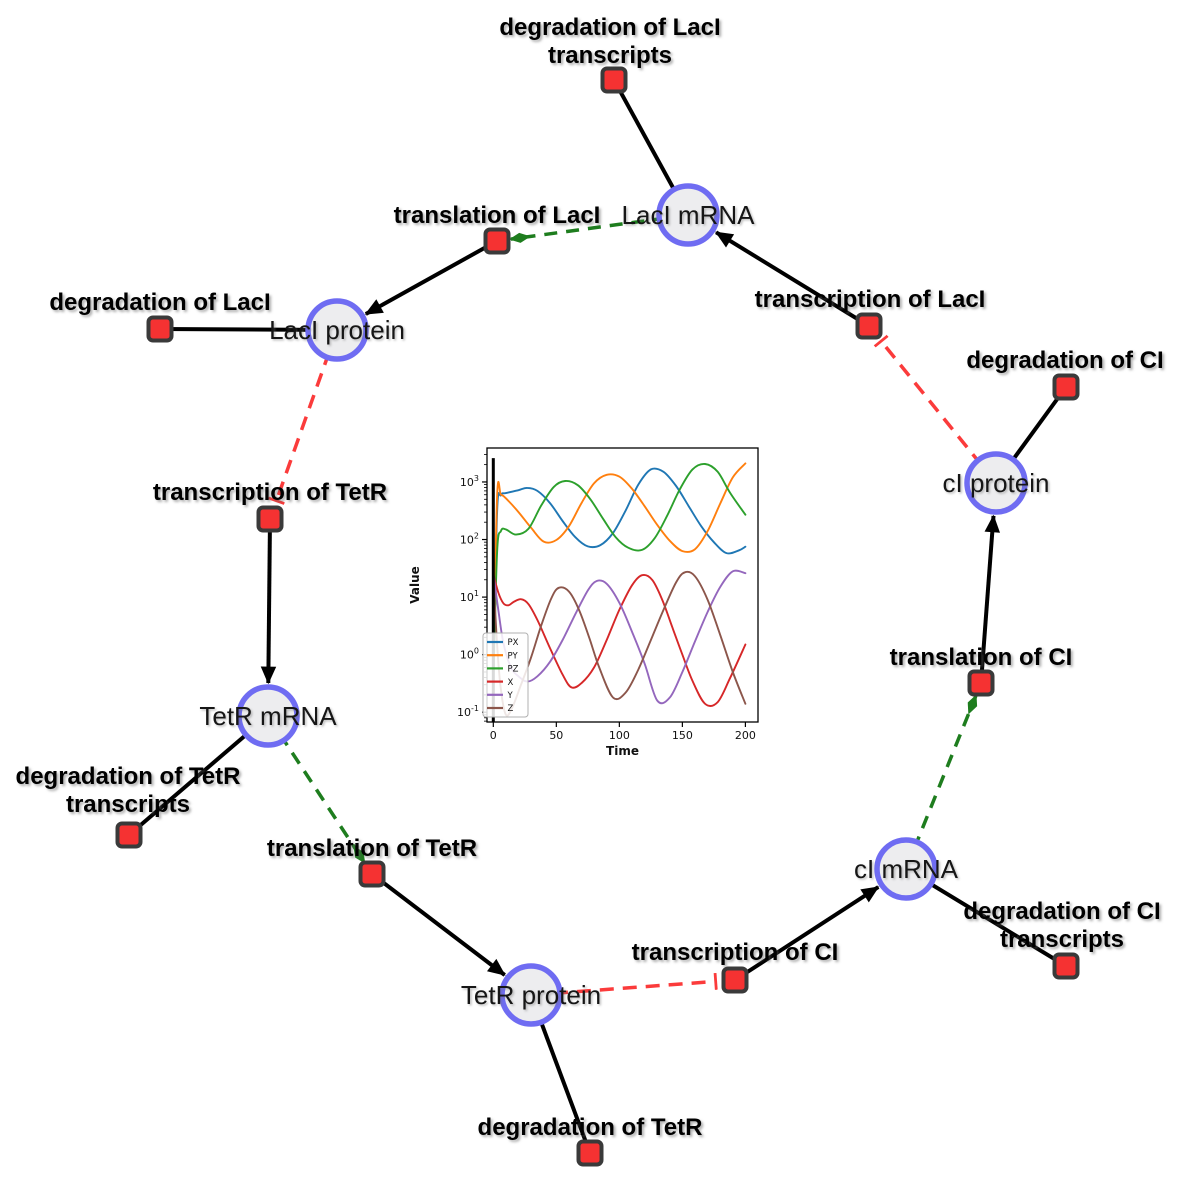 Image resolution: width=1189 pixels, height=1200 pixels. I want to click on series-line-PZ, so click(619, 574).